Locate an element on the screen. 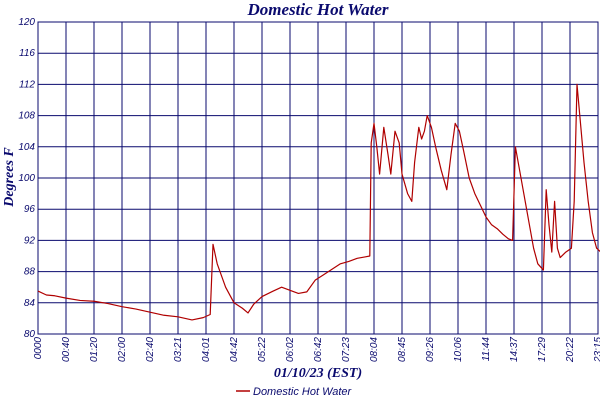  x-tick-label: 03:21 is located at coordinates (178, 349).